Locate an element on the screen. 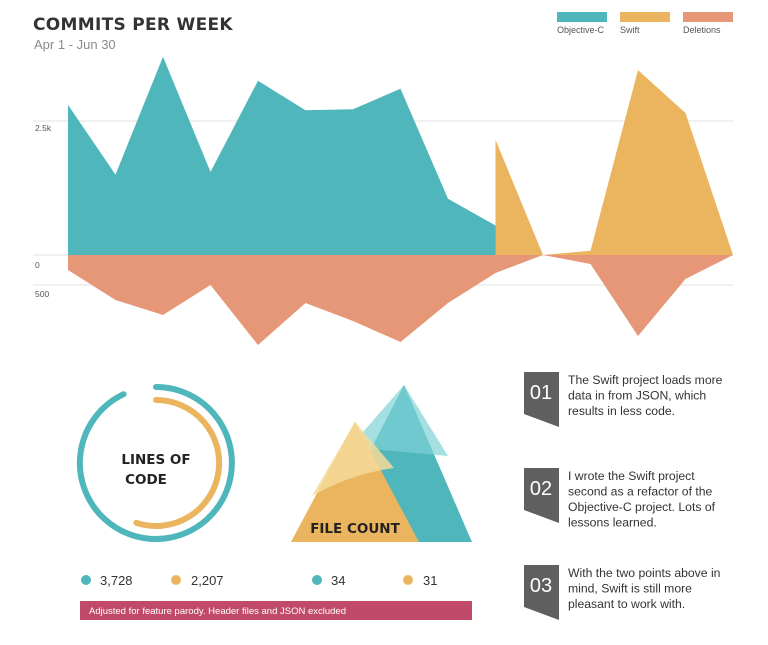  note-text-line: lessons learned. is located at coordinates (612, 523).